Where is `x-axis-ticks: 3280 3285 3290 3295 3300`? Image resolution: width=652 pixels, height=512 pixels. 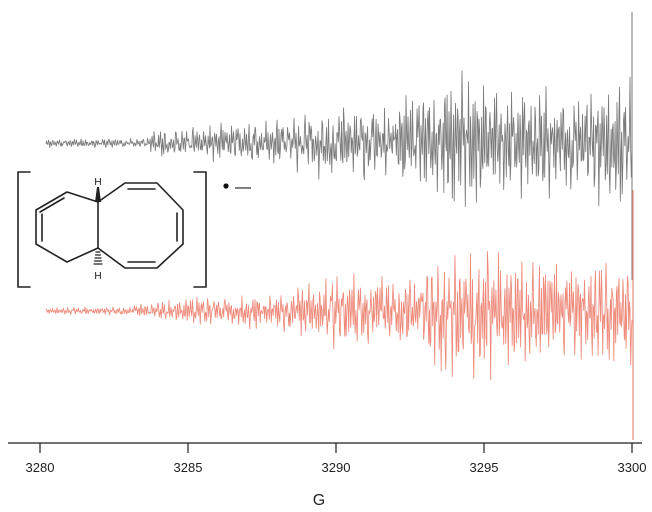
x-axis-ticks: 3280 3285 3290 3295 3300 is located at coordinates (336, 459).